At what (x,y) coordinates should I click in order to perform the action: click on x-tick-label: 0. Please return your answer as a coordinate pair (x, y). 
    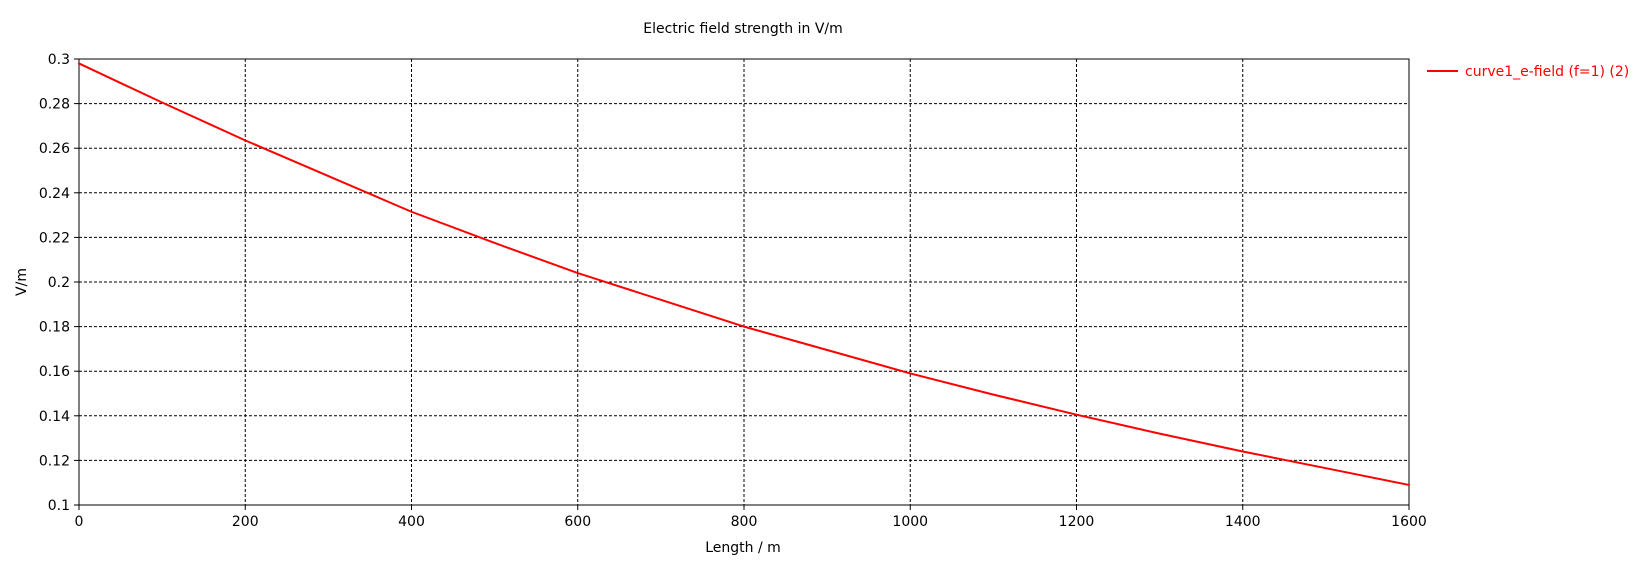
    Looking at the image, I should click on (79, 522).